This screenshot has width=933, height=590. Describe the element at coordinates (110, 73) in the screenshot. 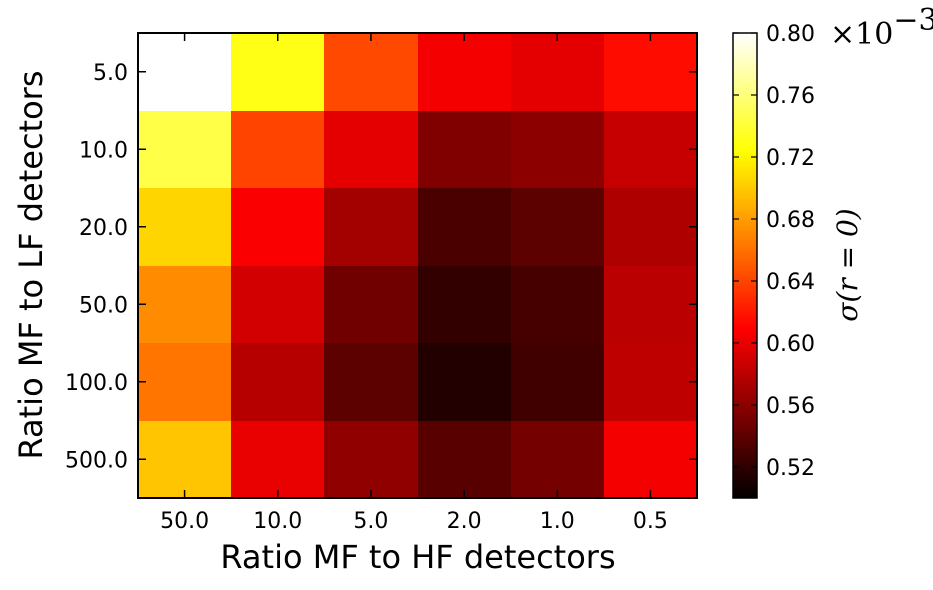

I see `y-tick-label: 5.0` at that location.